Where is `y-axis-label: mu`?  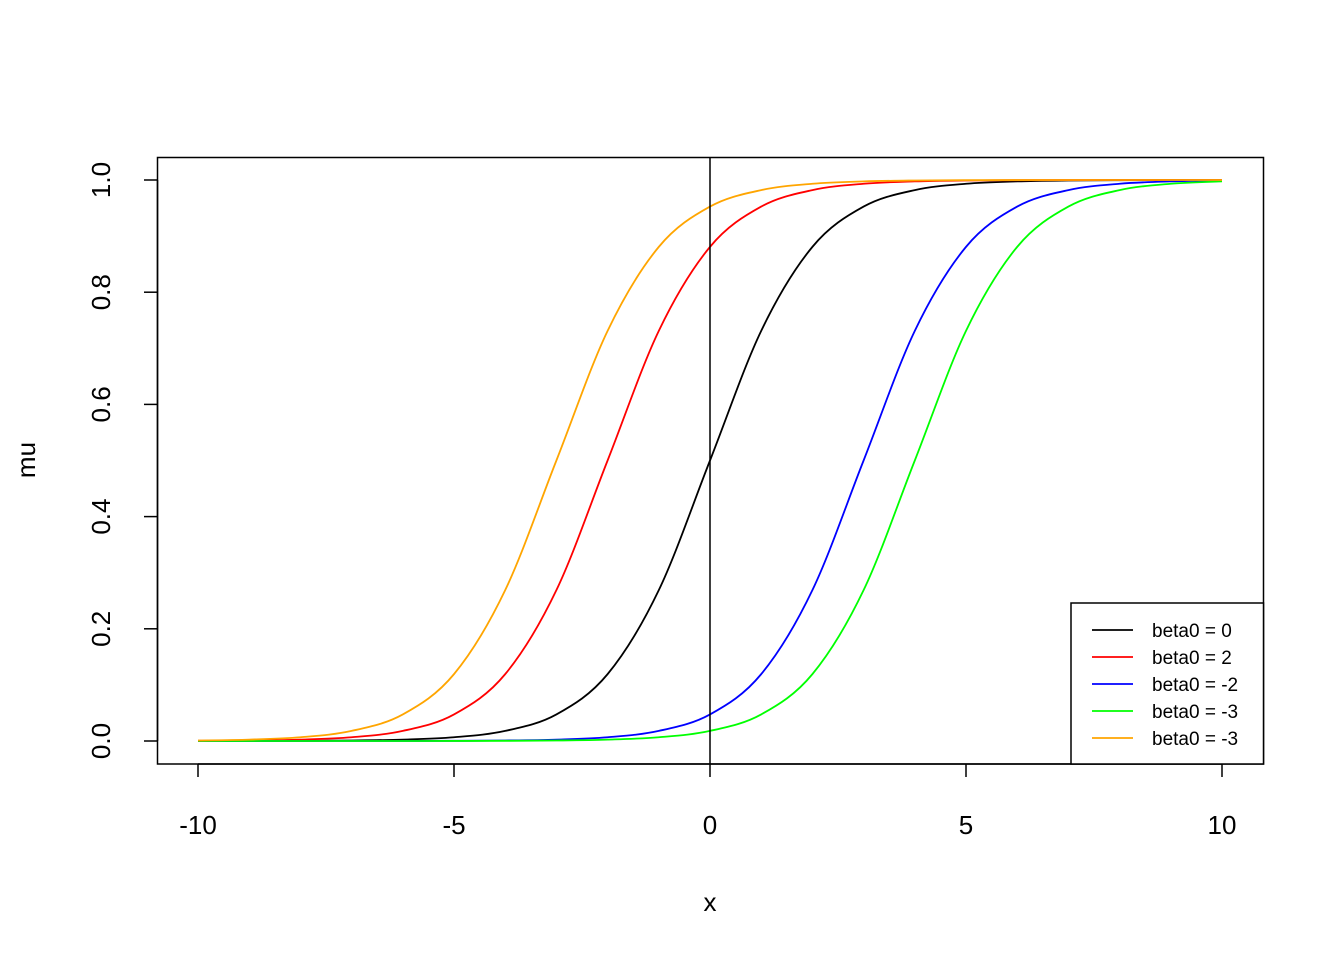
y-axis-label: mu is located at coordinates (26, 460).